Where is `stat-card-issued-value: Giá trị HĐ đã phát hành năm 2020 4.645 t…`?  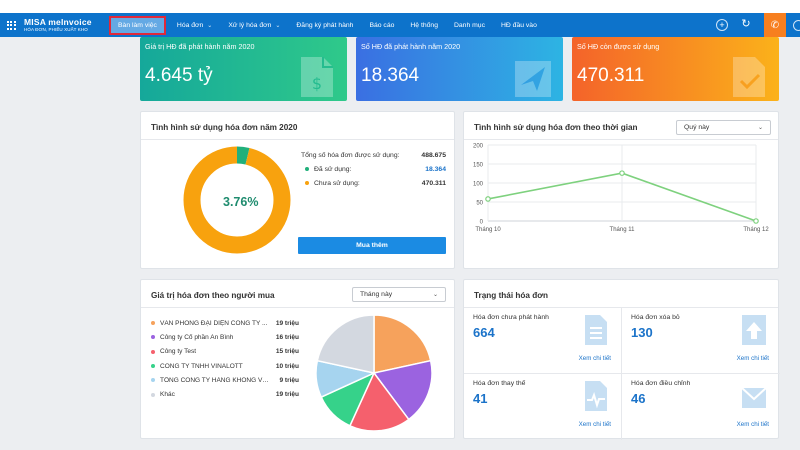 stat-card-issued-value: Giá trị HĐ đã phát hành năm 2020 4.645 t… is located at coordinates (243, 69).